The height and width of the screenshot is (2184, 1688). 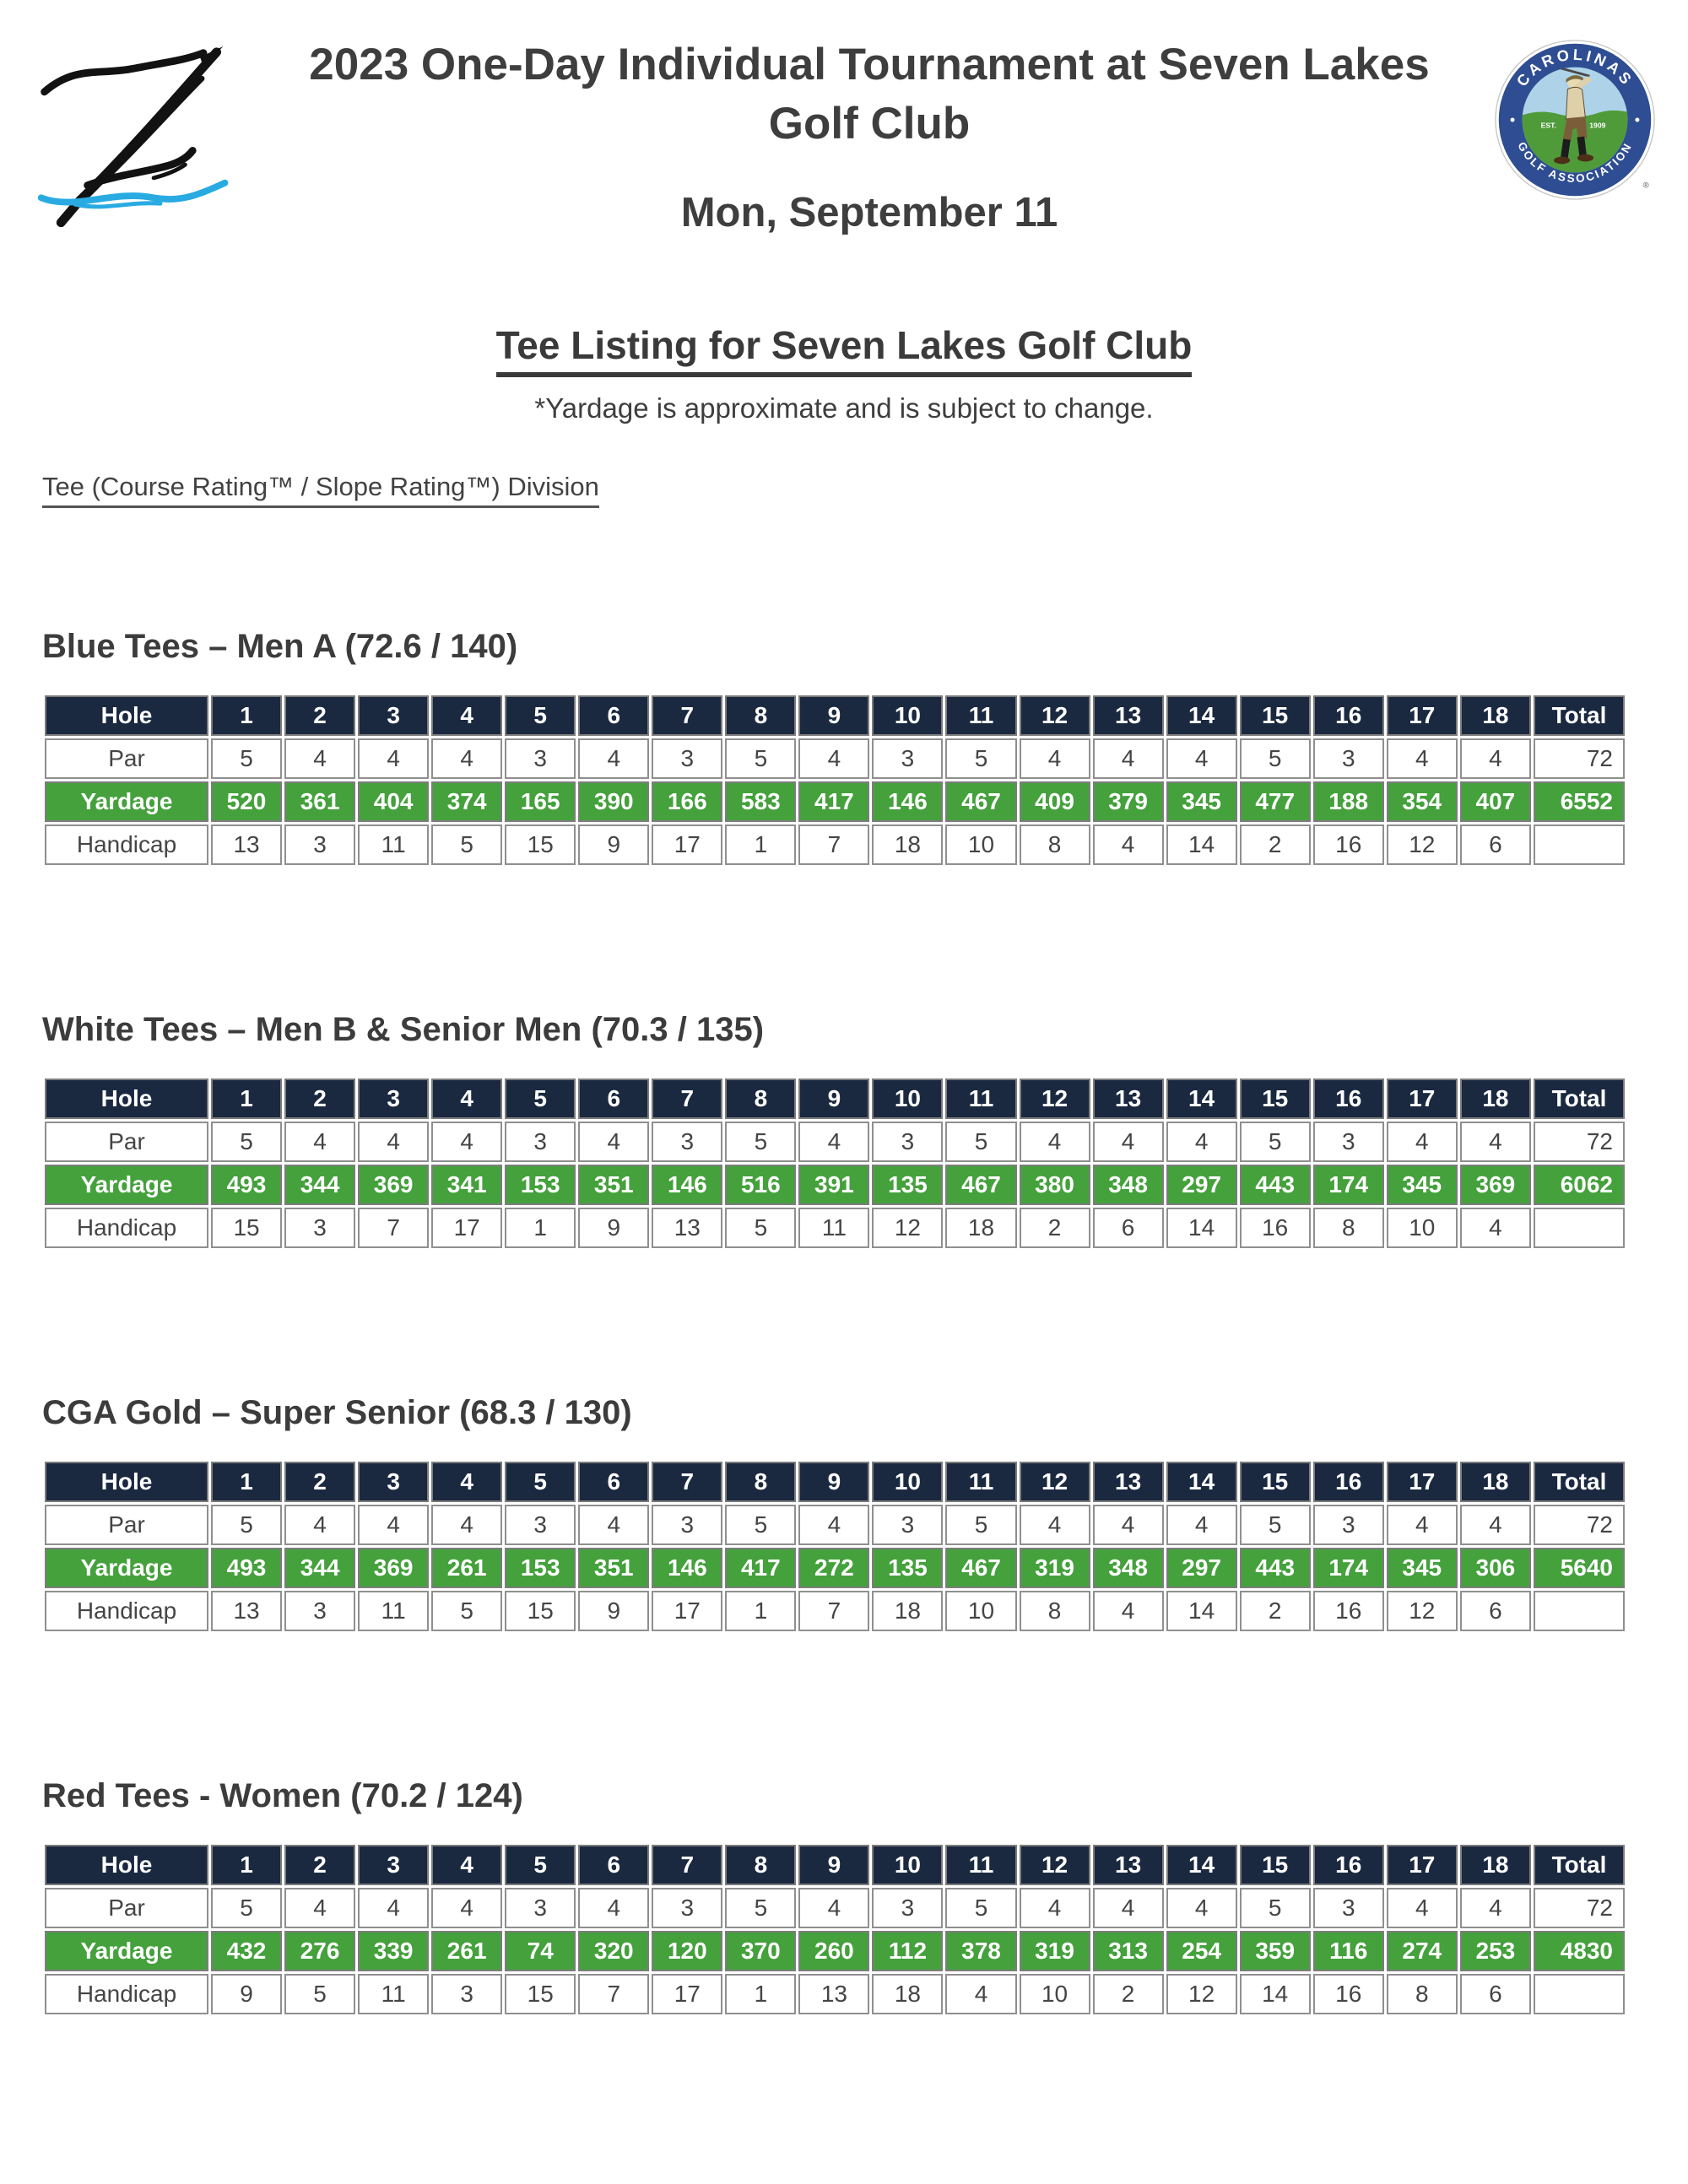 What do you see at coordinates (1275, 1481) in the screenshot?
I see `hole-header-cell: 15` at bounding box center [1275, 1481].